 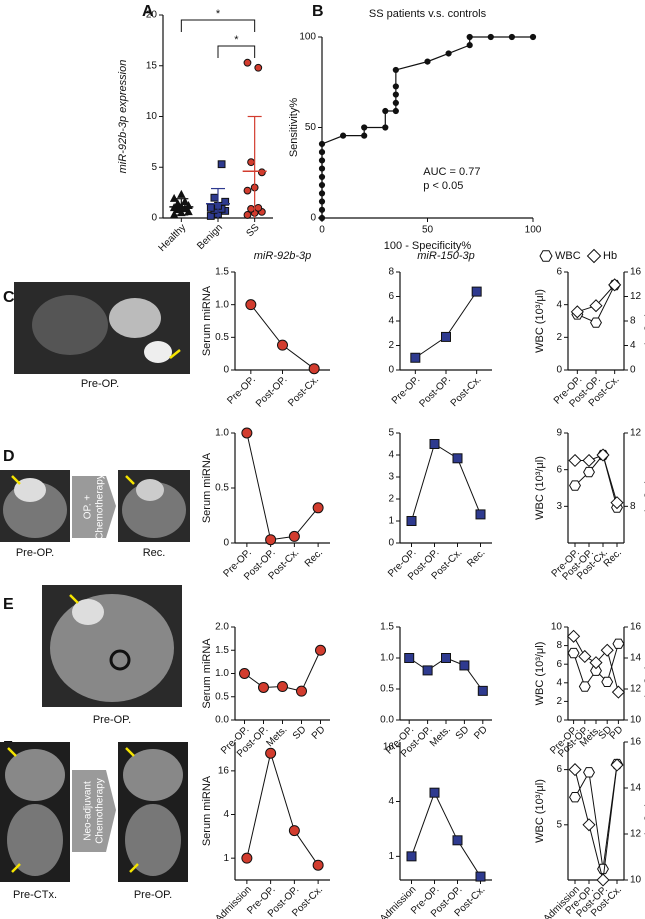 What do you see at coordinates (282, 256) in the screenshot?
I see `chart-title: miR-92b-3p` at bounding box center [282, 256].